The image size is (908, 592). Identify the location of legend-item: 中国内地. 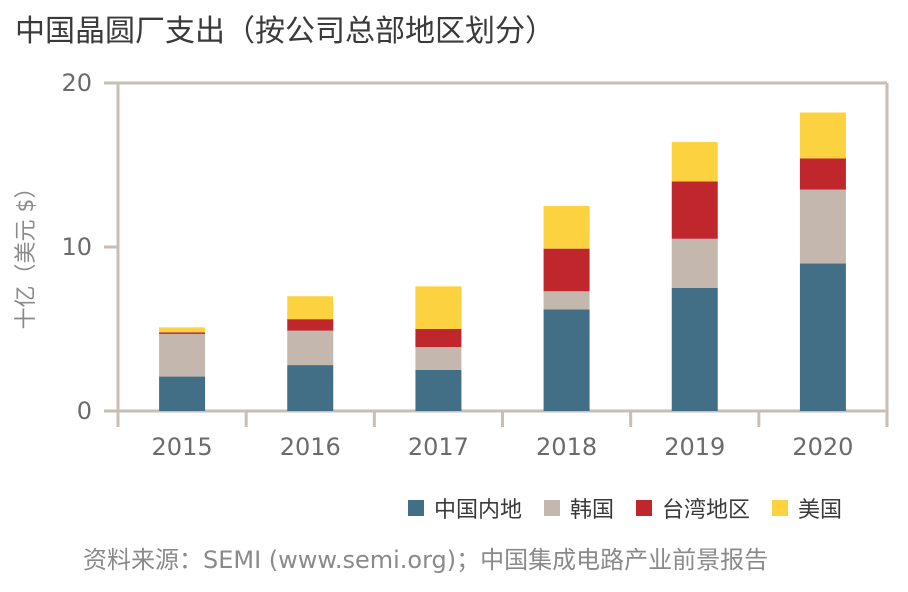
(465, 508).